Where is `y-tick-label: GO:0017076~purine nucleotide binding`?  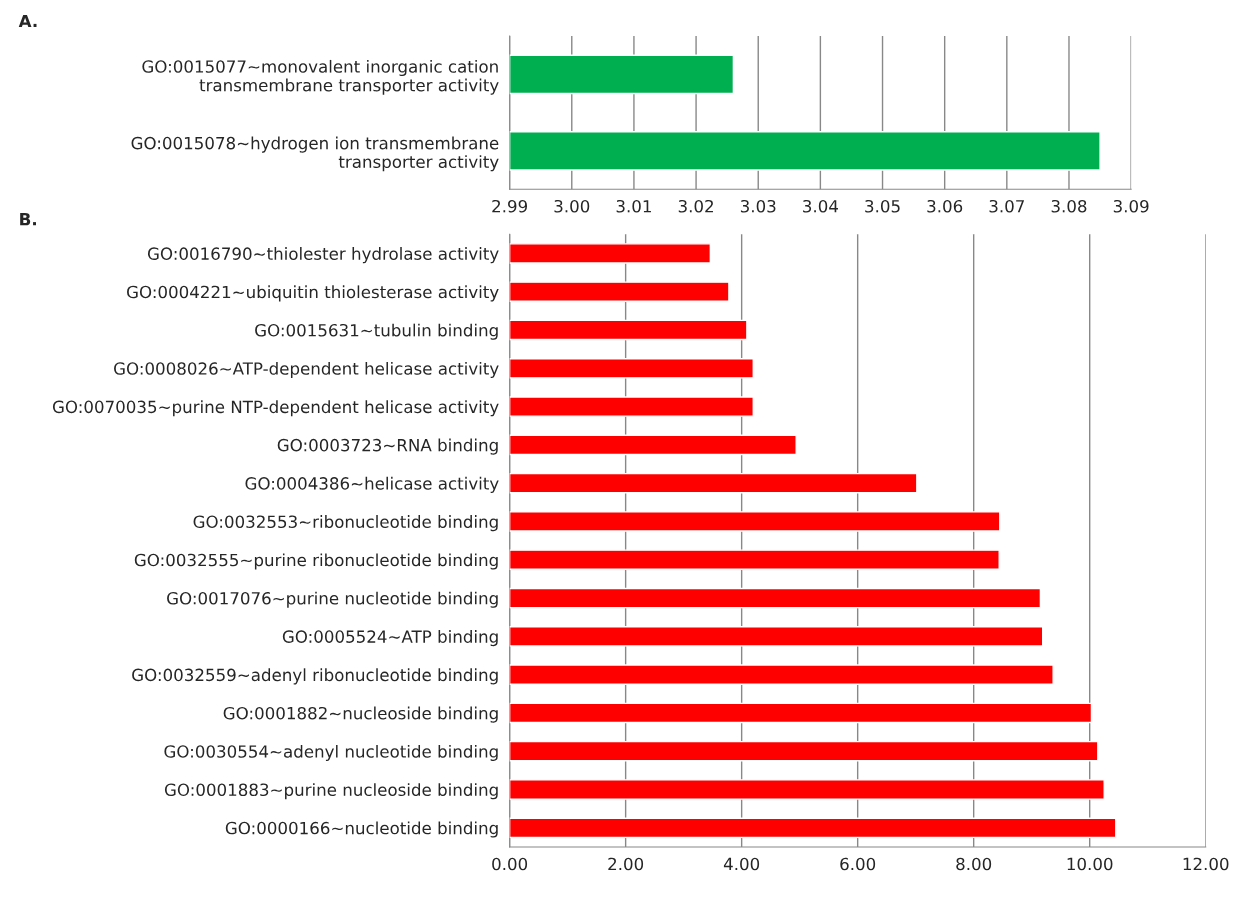
y-tick-label: GO:0017076~purine nucleotide binding is located at coordinates (332, 599).